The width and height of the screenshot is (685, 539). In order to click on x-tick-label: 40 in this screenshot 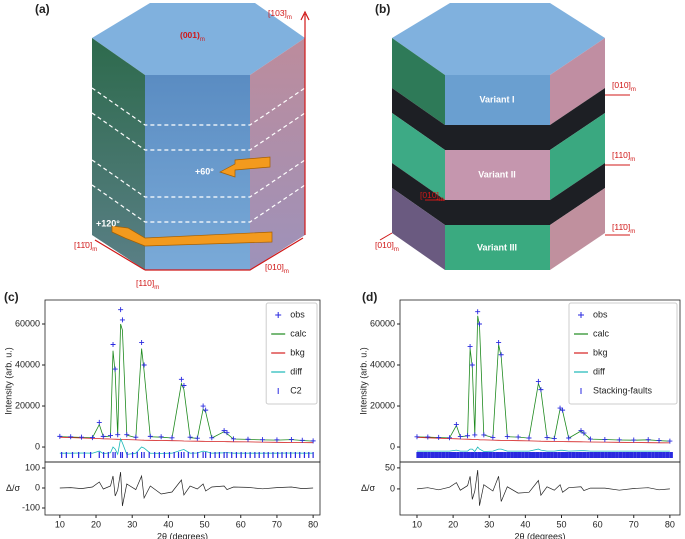, I will do `click(168, 524)`.